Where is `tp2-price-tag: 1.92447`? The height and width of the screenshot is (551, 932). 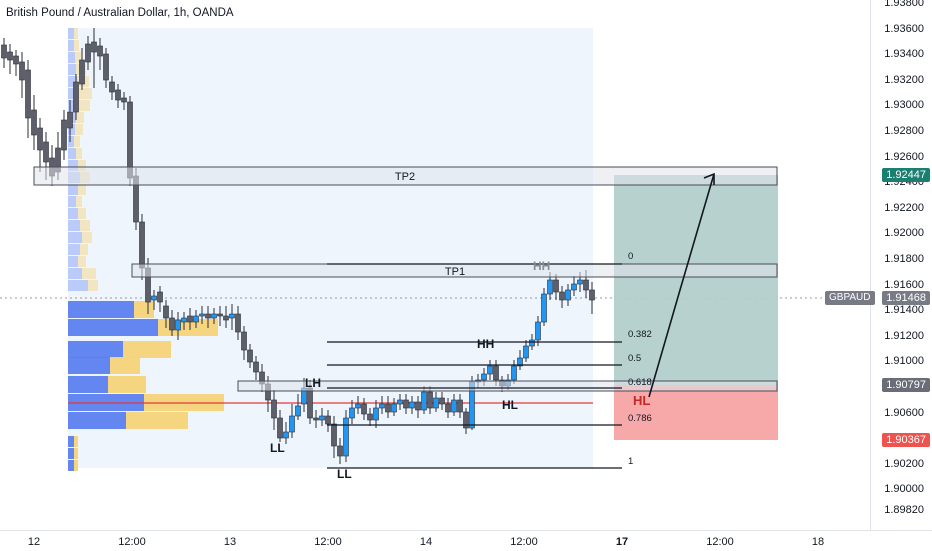 tp2-price-tag: 1.92447 is located at coordinates (906, 175).